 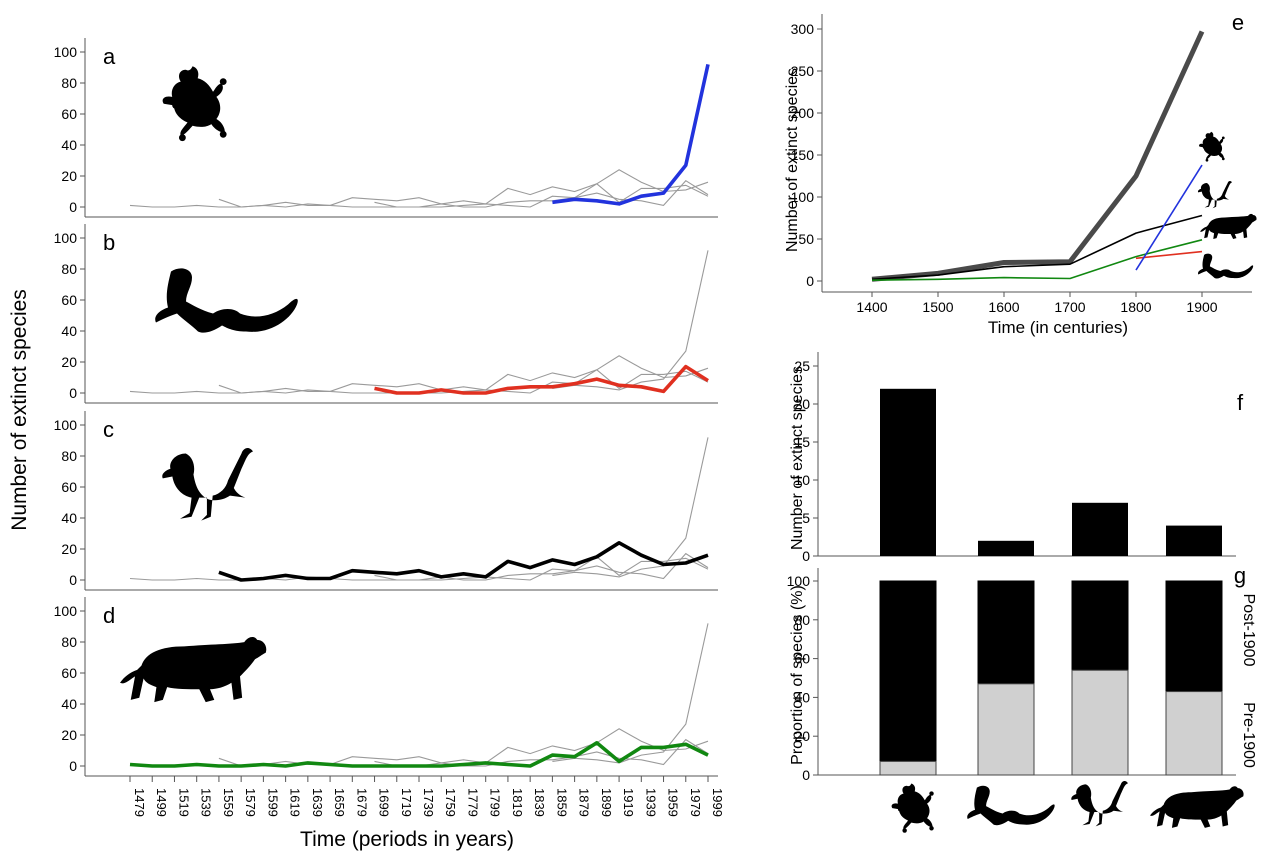 I want to click on x-tick-label: 1939, so click(x=650, y=802).